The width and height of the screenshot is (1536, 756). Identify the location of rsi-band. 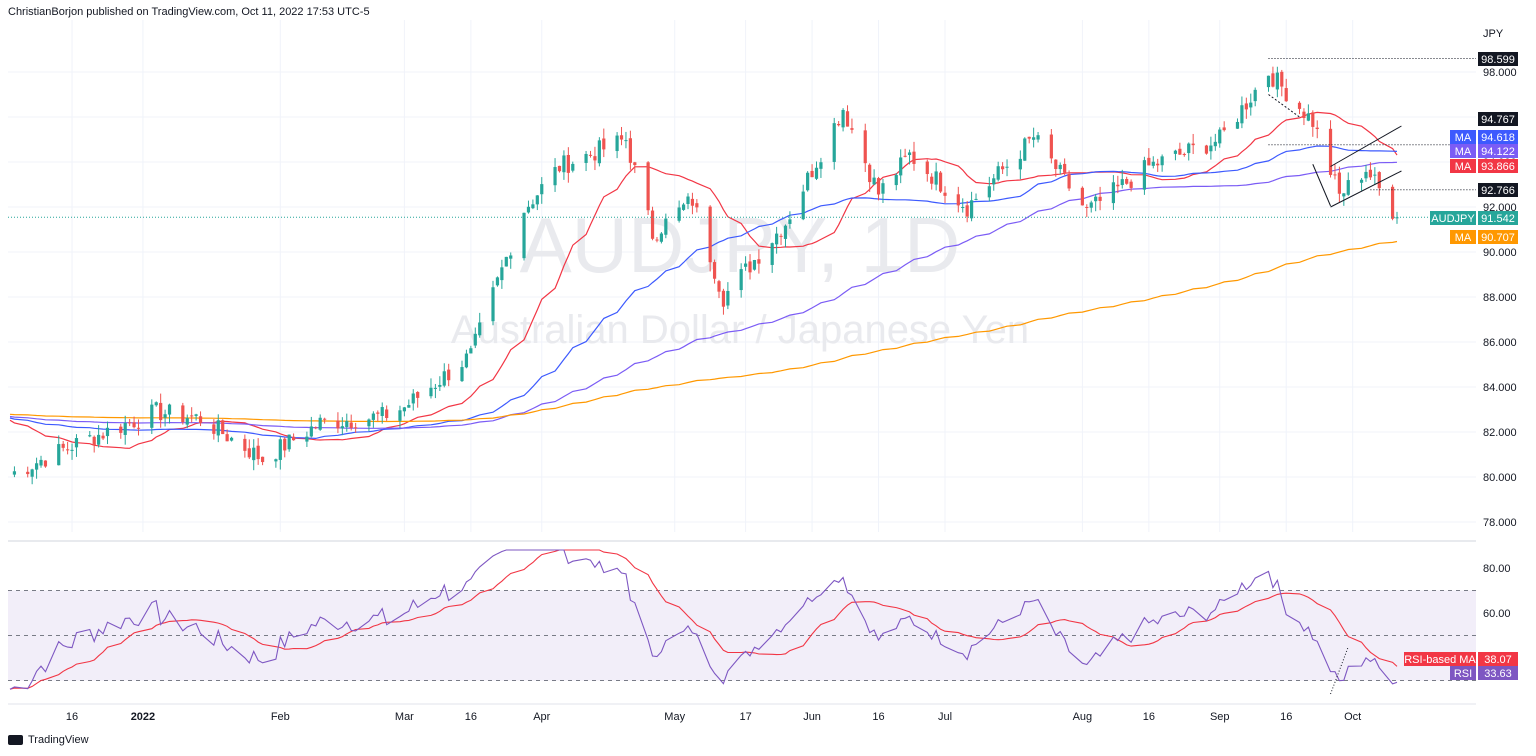
(742, 635).